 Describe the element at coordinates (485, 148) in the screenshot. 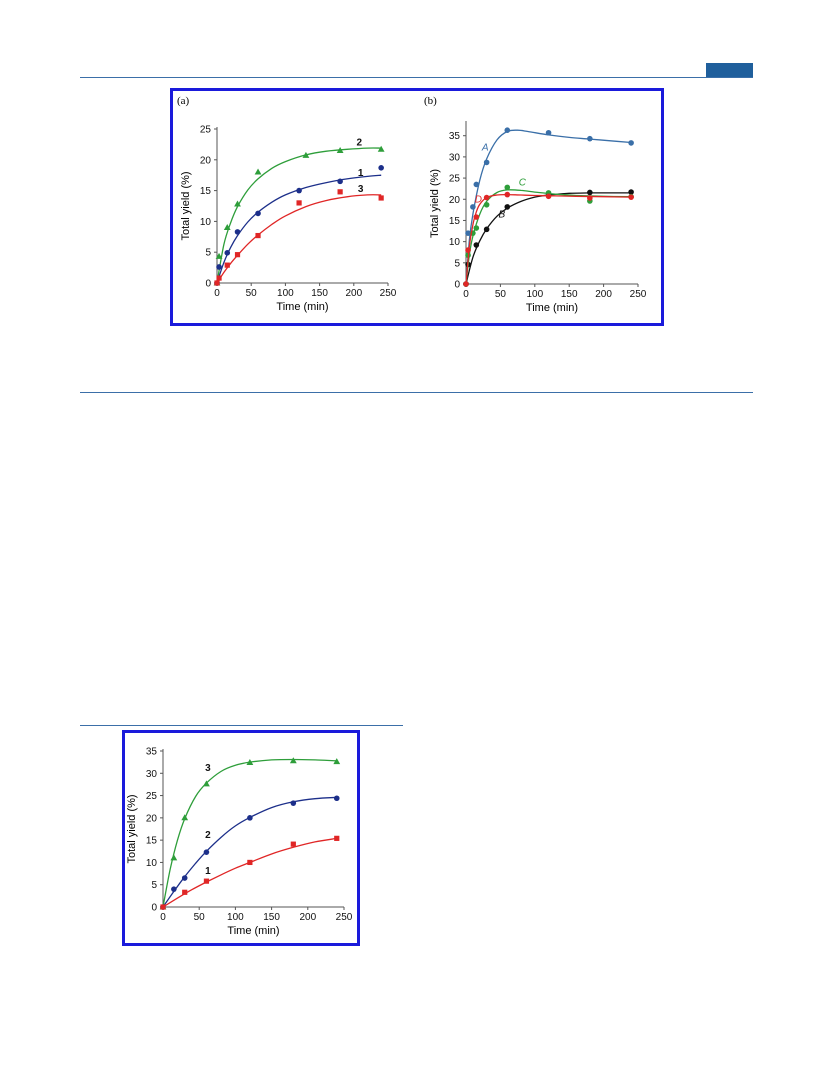

I see `series-label: A` at that location.